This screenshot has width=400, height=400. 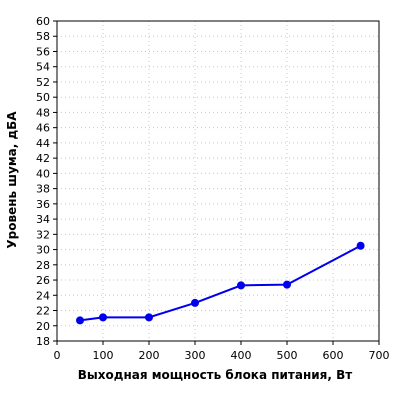 What do you see at coordinates (215, 375) in the screenshot?
I see `x-axis-title: Выходная мощность блока питания, Вт` at bounding box center [215, 375].